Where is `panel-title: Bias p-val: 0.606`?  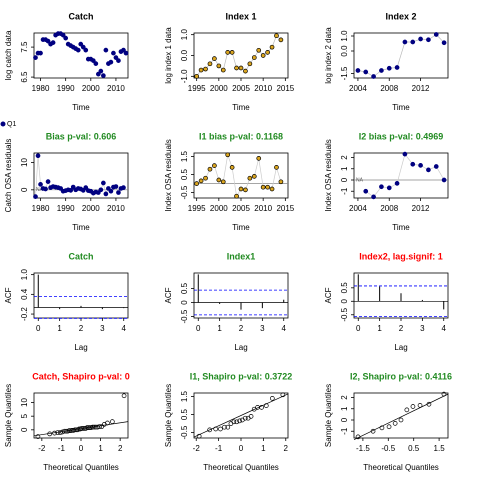 panel-title: Bias p-val: 0.606 is located at coordinates (81, 136).